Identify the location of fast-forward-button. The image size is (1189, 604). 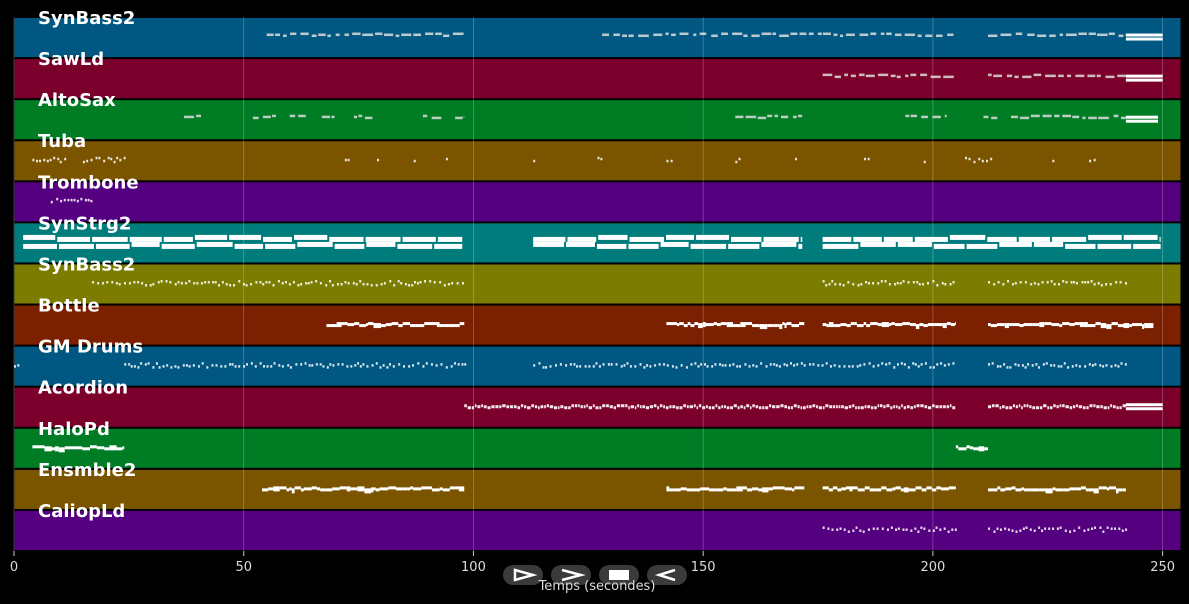
(571, 575).